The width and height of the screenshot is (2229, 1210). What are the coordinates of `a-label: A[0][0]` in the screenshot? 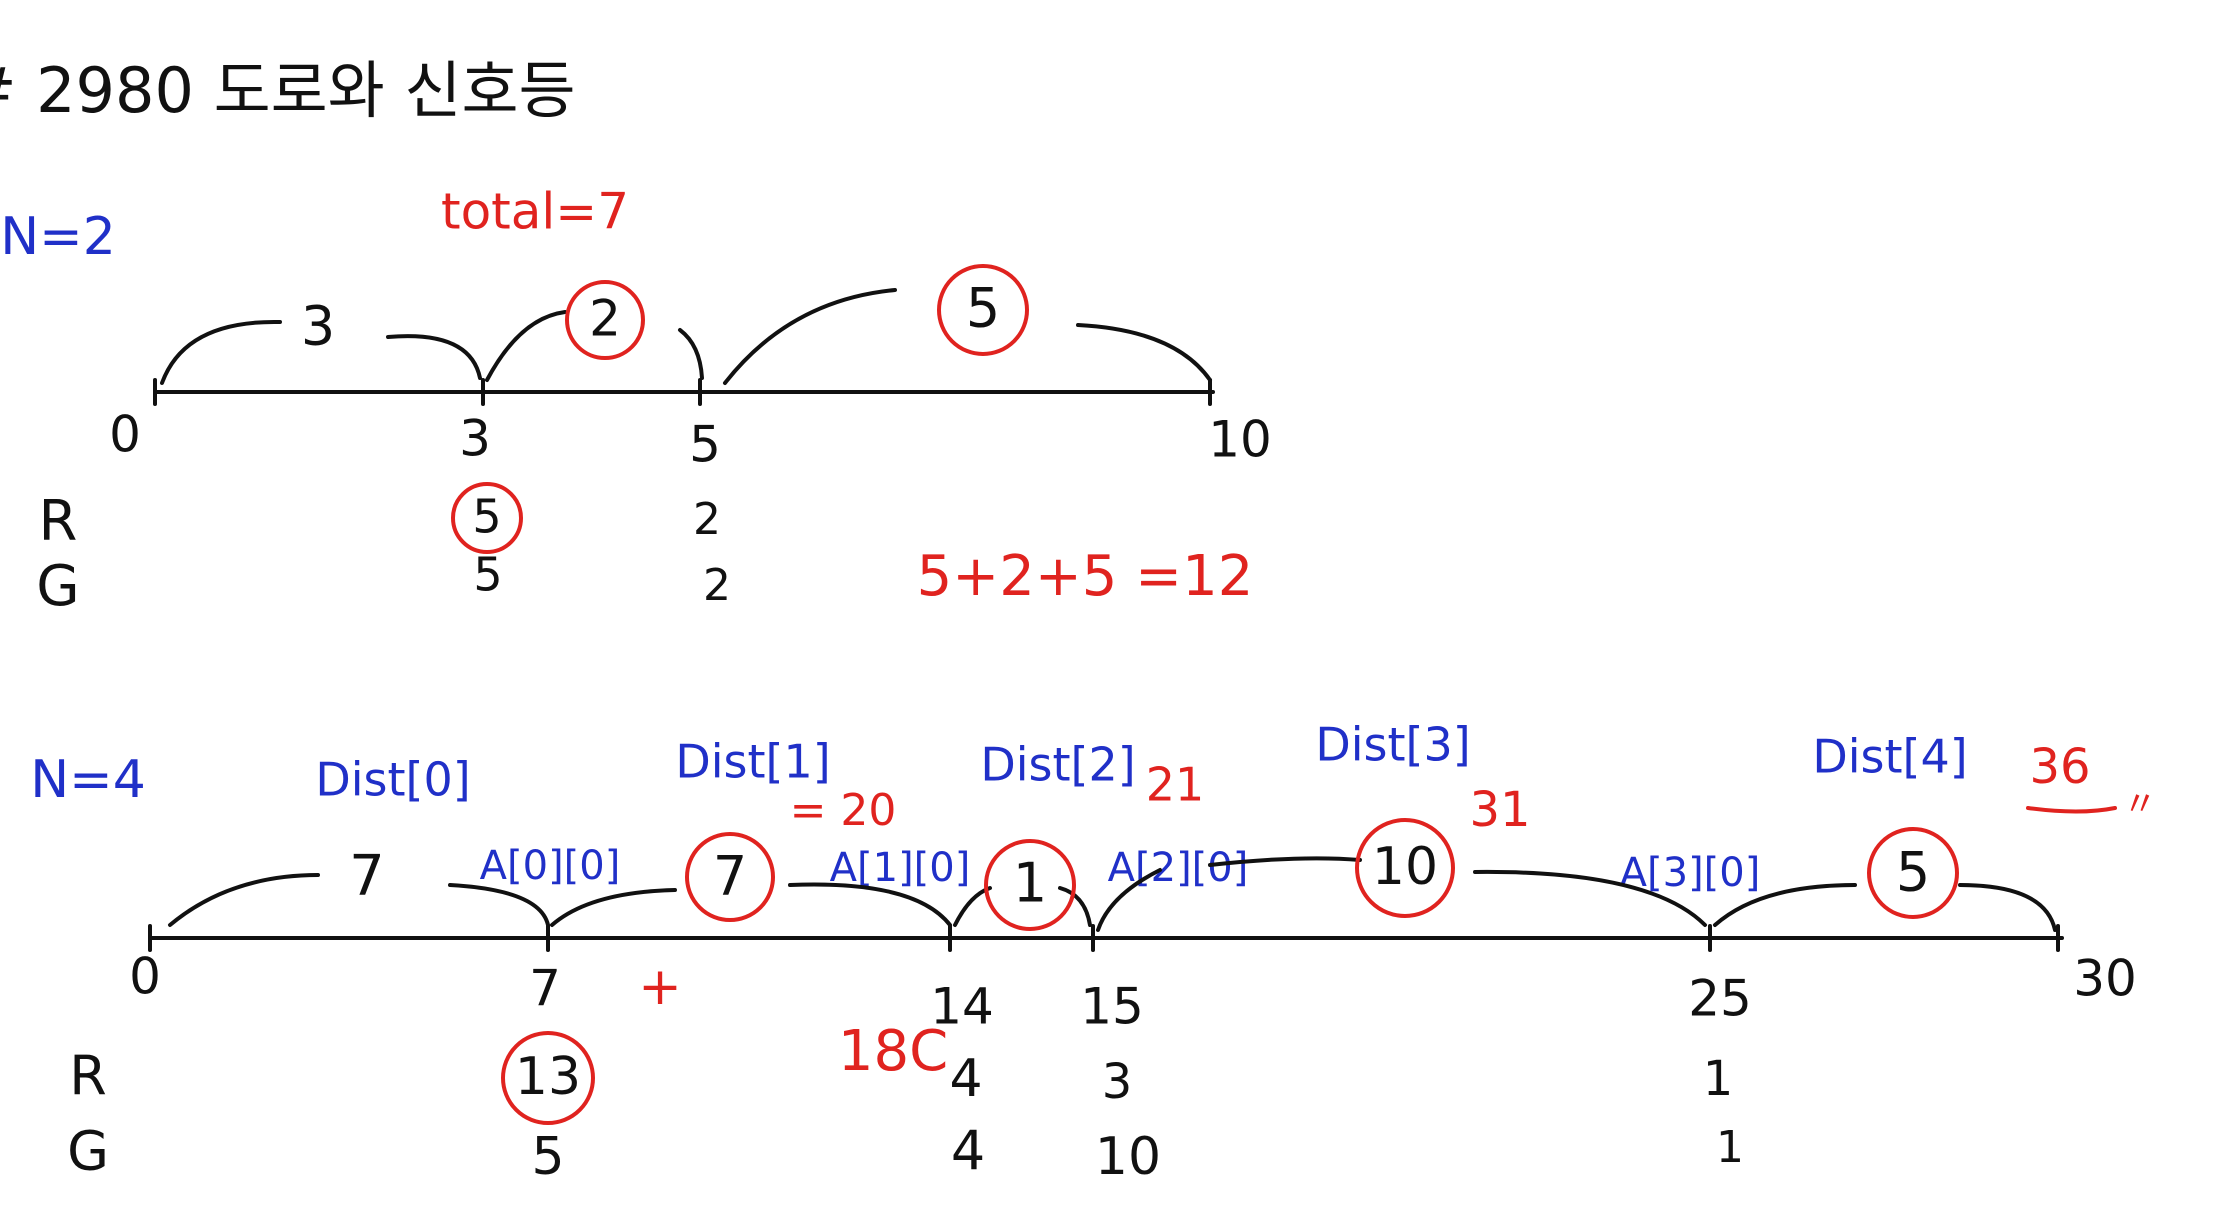 It's located at (550, 866).